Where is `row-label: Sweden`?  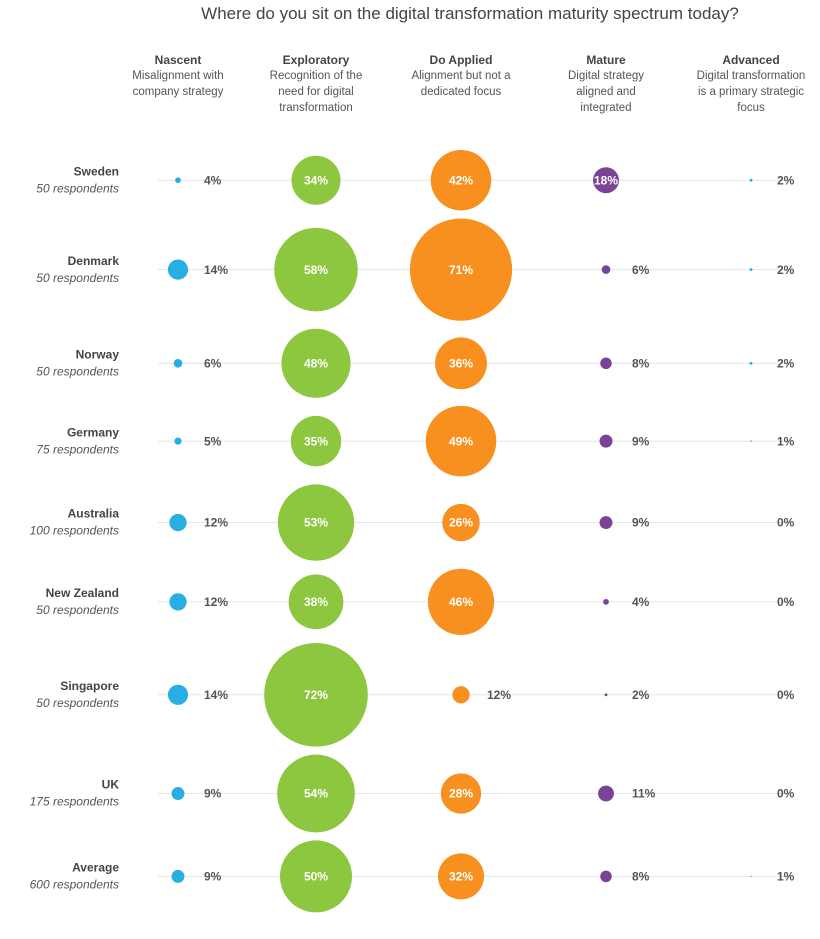 row-label: Sweden is located at coordinates (96, 171).